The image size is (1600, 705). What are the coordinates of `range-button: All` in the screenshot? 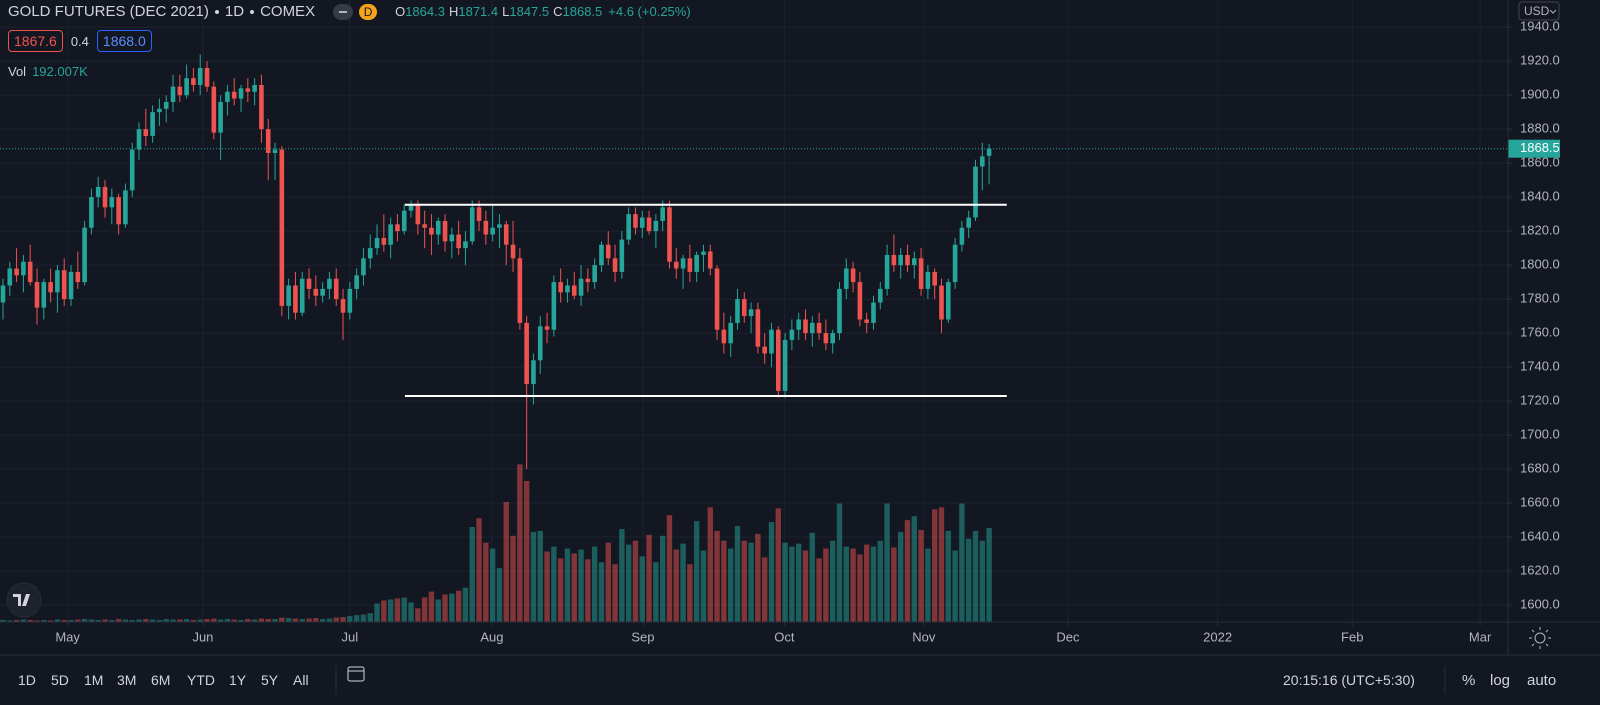 It's located at (301, 680).